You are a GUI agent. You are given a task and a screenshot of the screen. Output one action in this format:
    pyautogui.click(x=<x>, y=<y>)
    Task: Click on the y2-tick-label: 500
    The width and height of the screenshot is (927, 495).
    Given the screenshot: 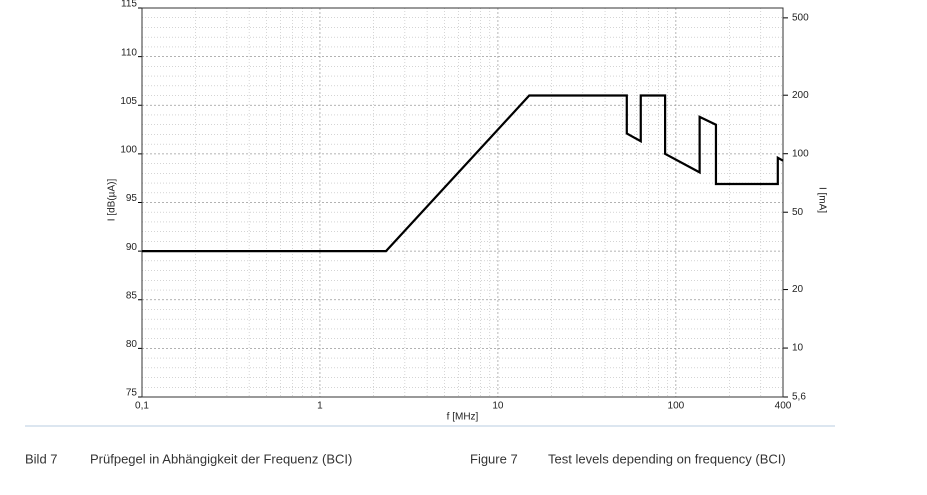 What is the action you would take?
    pyautogui.click(x=800, y=18)
    